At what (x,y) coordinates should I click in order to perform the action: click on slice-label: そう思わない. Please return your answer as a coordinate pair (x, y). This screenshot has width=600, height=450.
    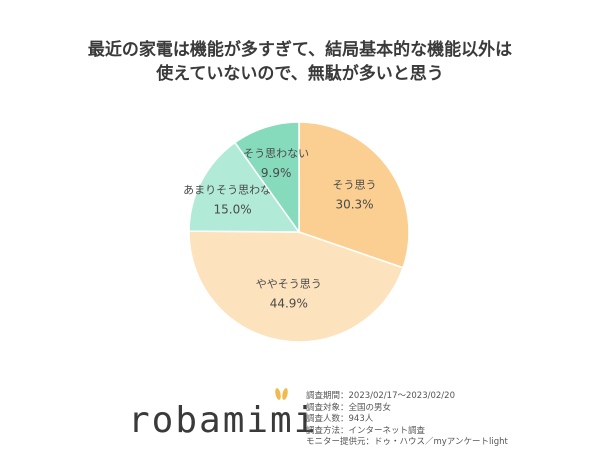
    Looking at the image, I should click on (276, 153).